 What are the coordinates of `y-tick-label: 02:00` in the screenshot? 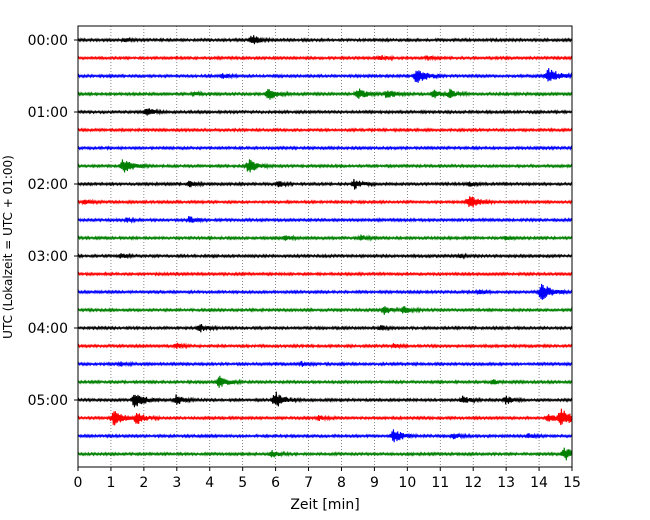 It's located at (48, 185).